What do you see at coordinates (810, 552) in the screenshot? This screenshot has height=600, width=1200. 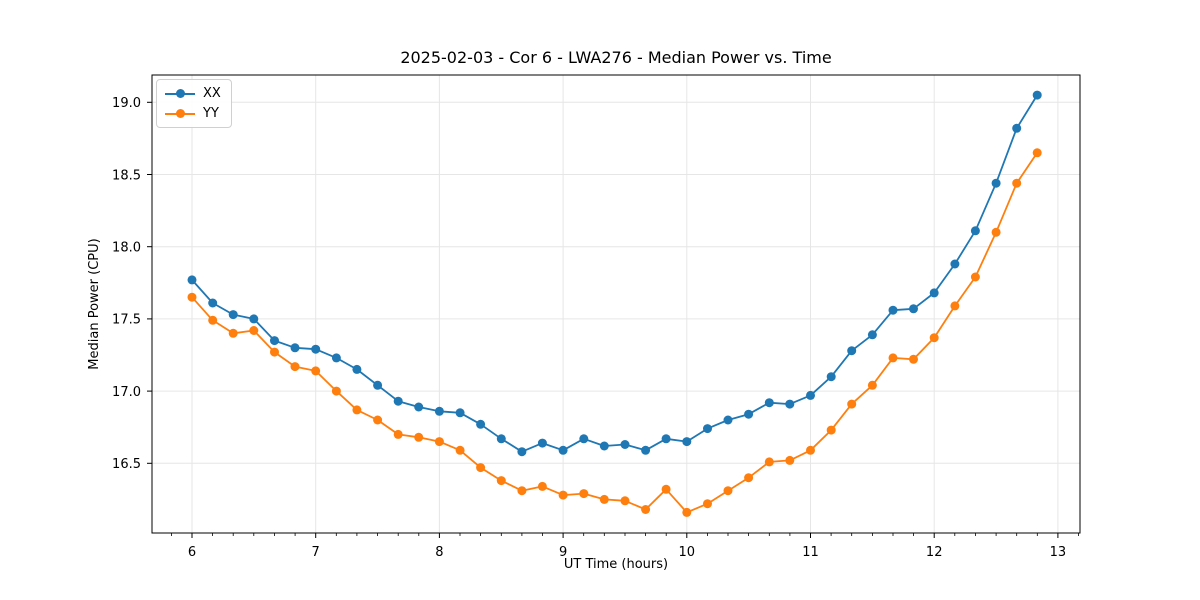 I see `x-tick-label: 11` at bounding box center [810, 552].